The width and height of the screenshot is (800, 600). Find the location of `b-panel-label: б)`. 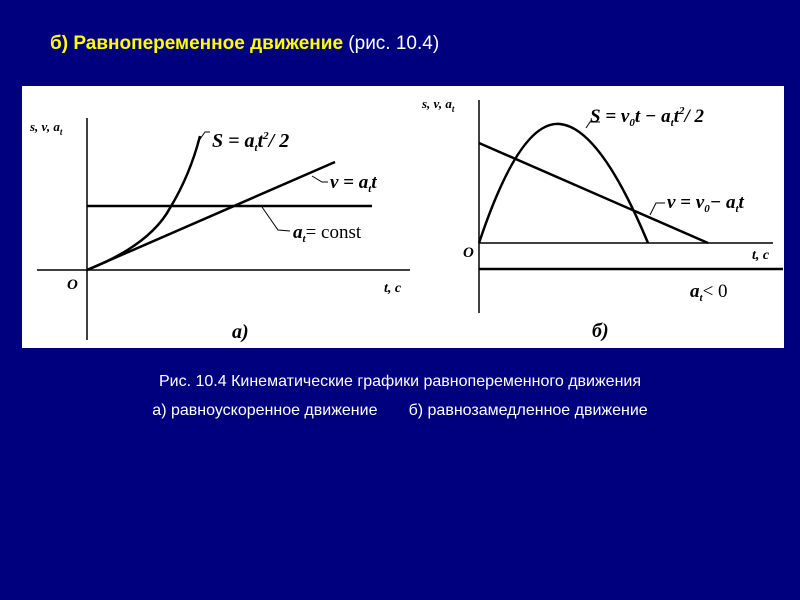

b-panel-label: б) is located at coordinates (600, 331).